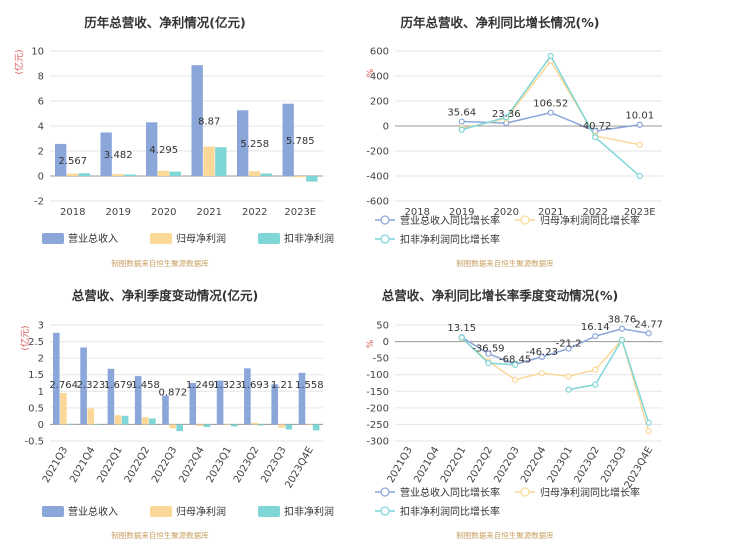  I want to click on data-label: 1.679, so click(118, 385).